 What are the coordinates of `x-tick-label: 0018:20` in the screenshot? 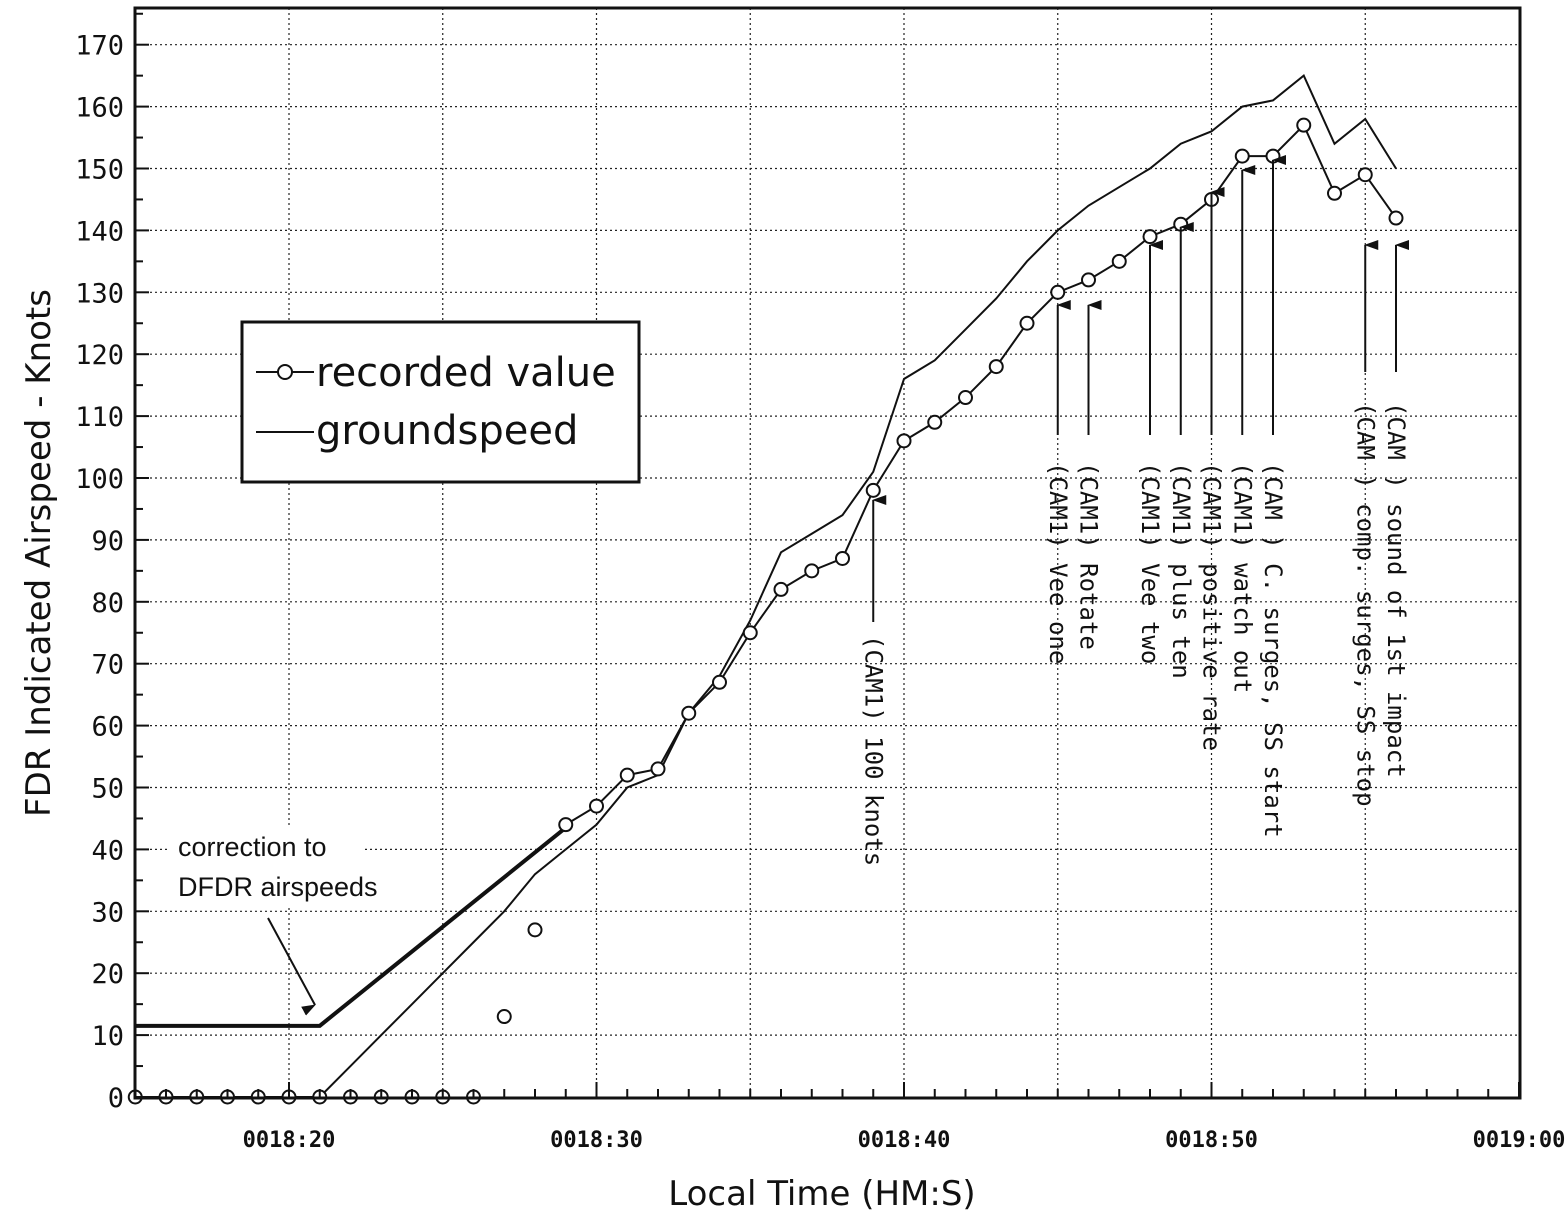 It's located at (289, 1140).